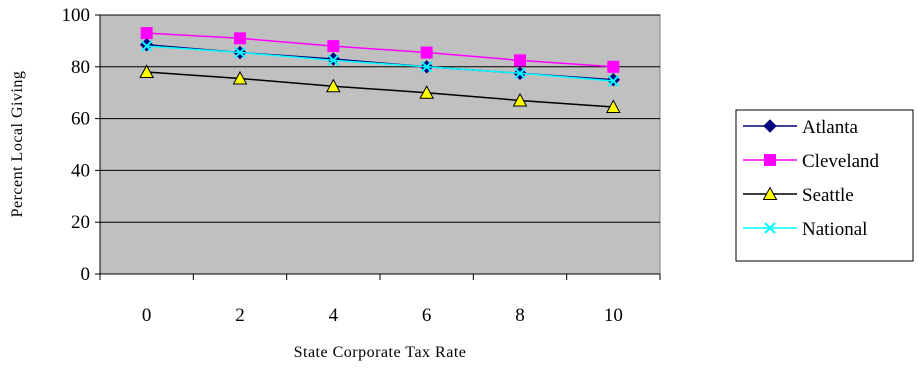  What do you see at coordinates (382, 315) in the screenshot?
I see `x-tick-labels: 0 2 4 6 8 10` at bounding box center [382, 315].